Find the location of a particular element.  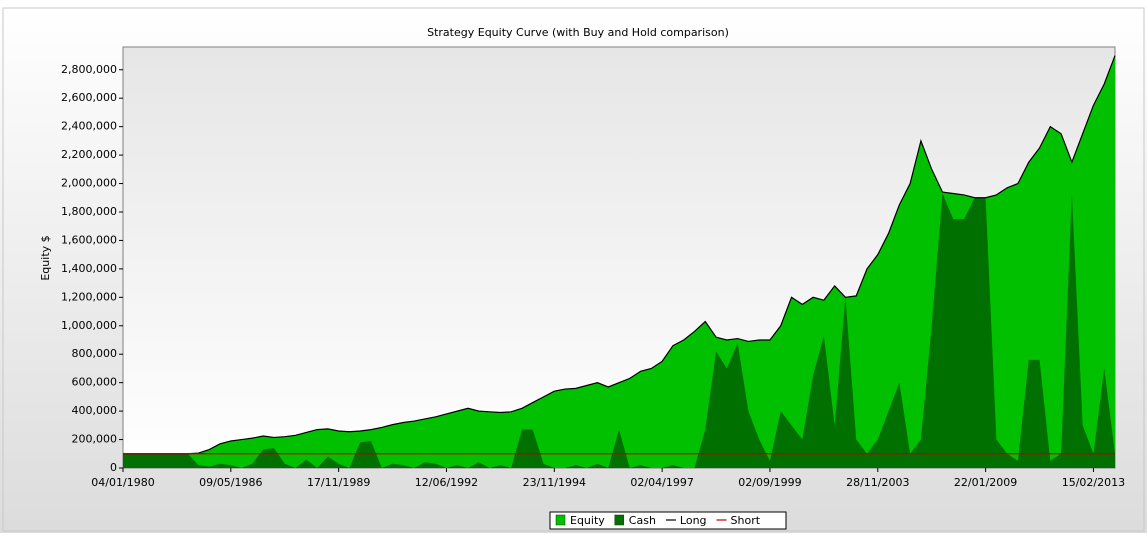

legend-label: Equity is located at coordinates (587, 520).